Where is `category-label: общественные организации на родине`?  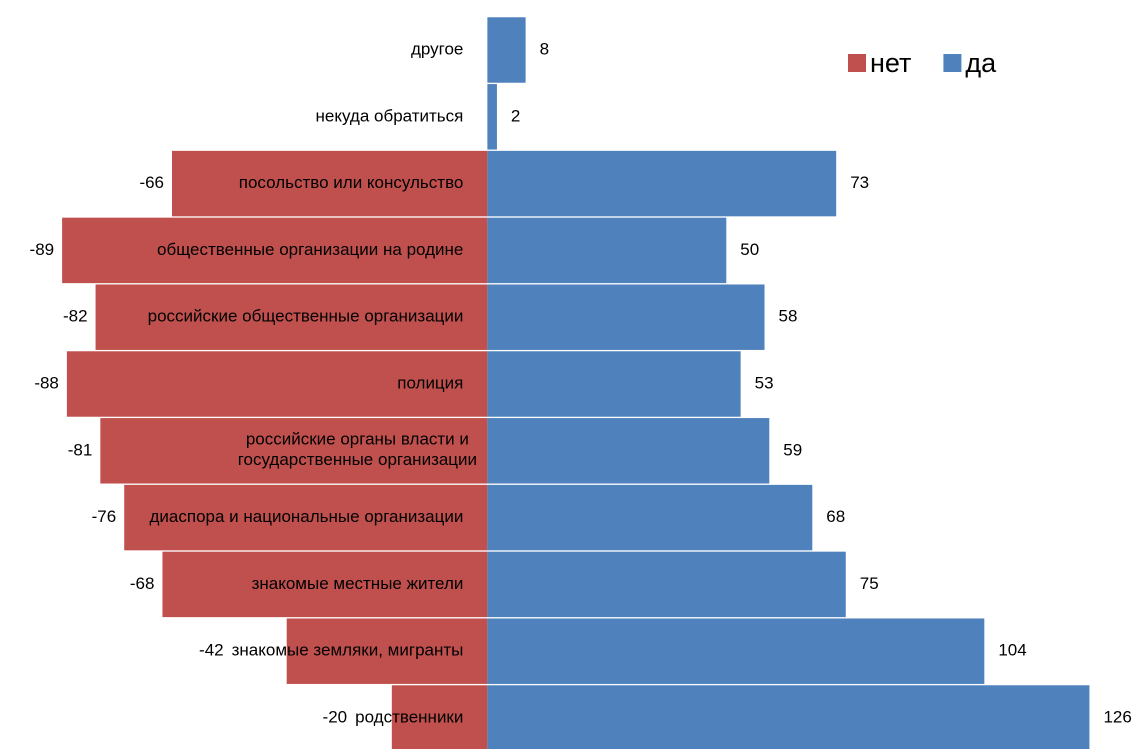
category-label: общественные организации на родине is located at coordinates (310, 249).